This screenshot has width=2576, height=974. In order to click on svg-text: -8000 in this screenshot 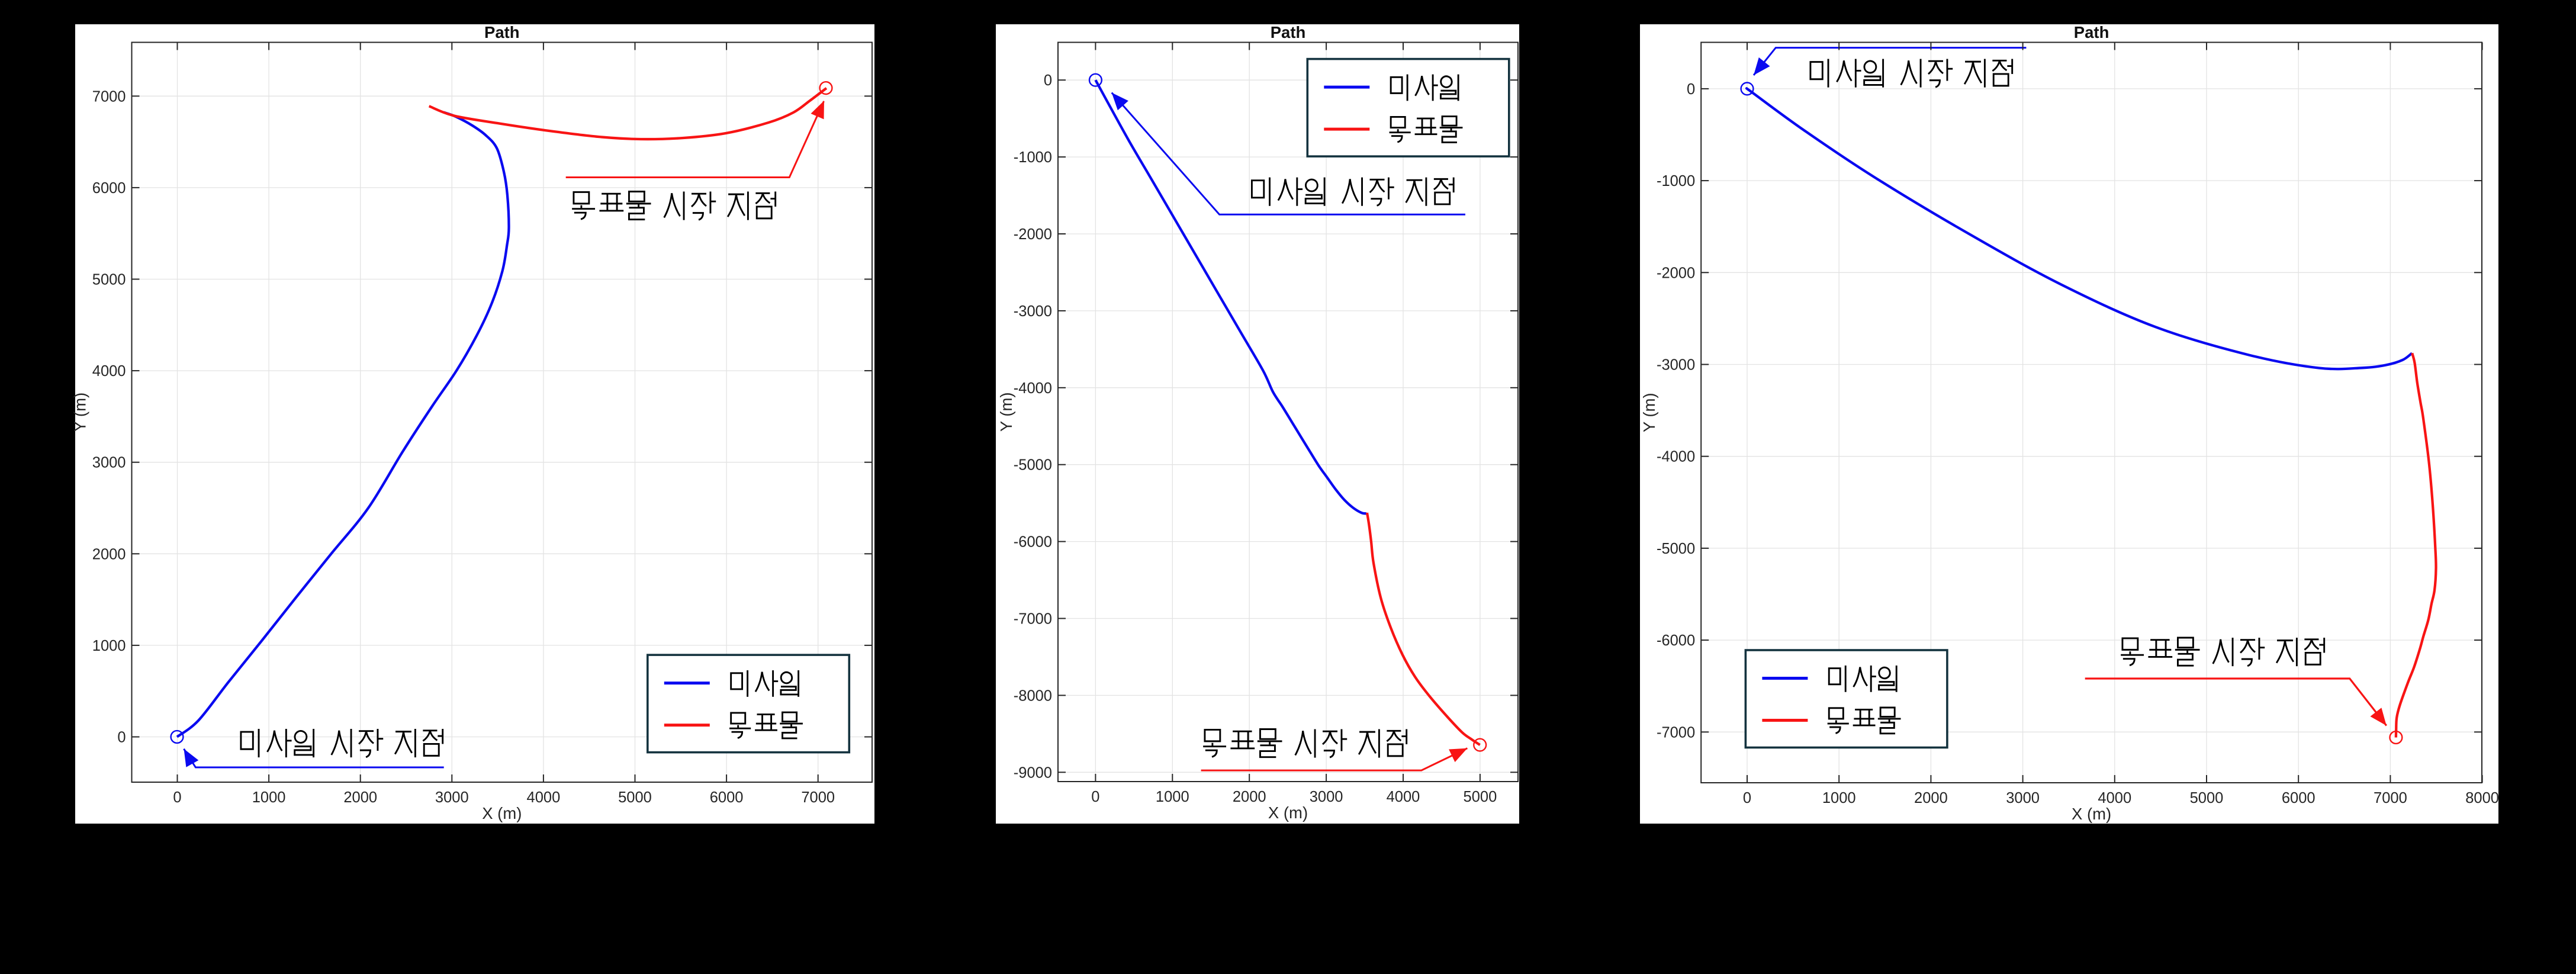, I will do `click(1033, 695)`.